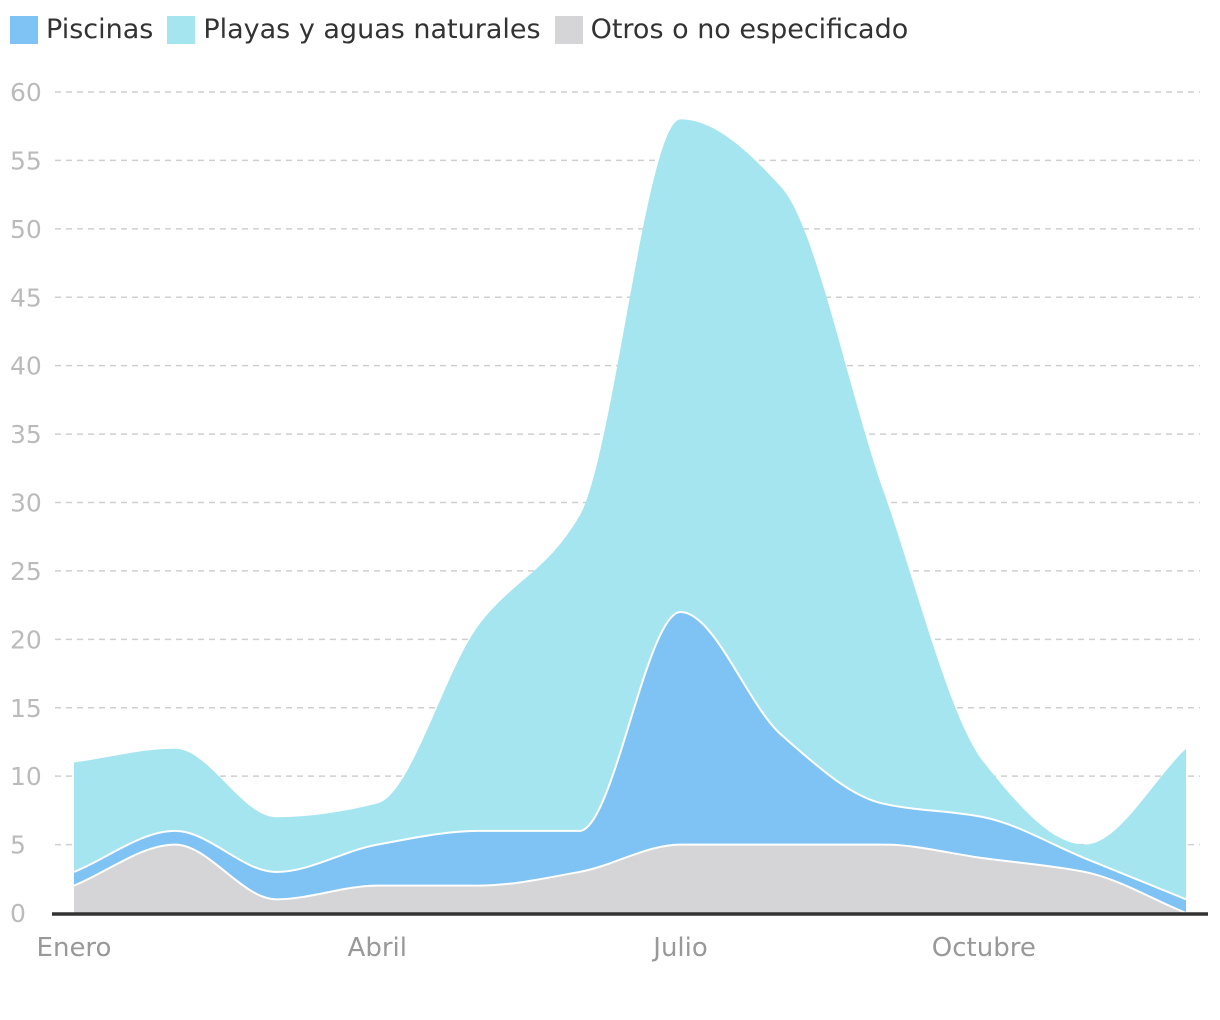  Describe the element at coordinates (26, 229) in the screenshot. I see `y-tick-label-50: 50` at that location.